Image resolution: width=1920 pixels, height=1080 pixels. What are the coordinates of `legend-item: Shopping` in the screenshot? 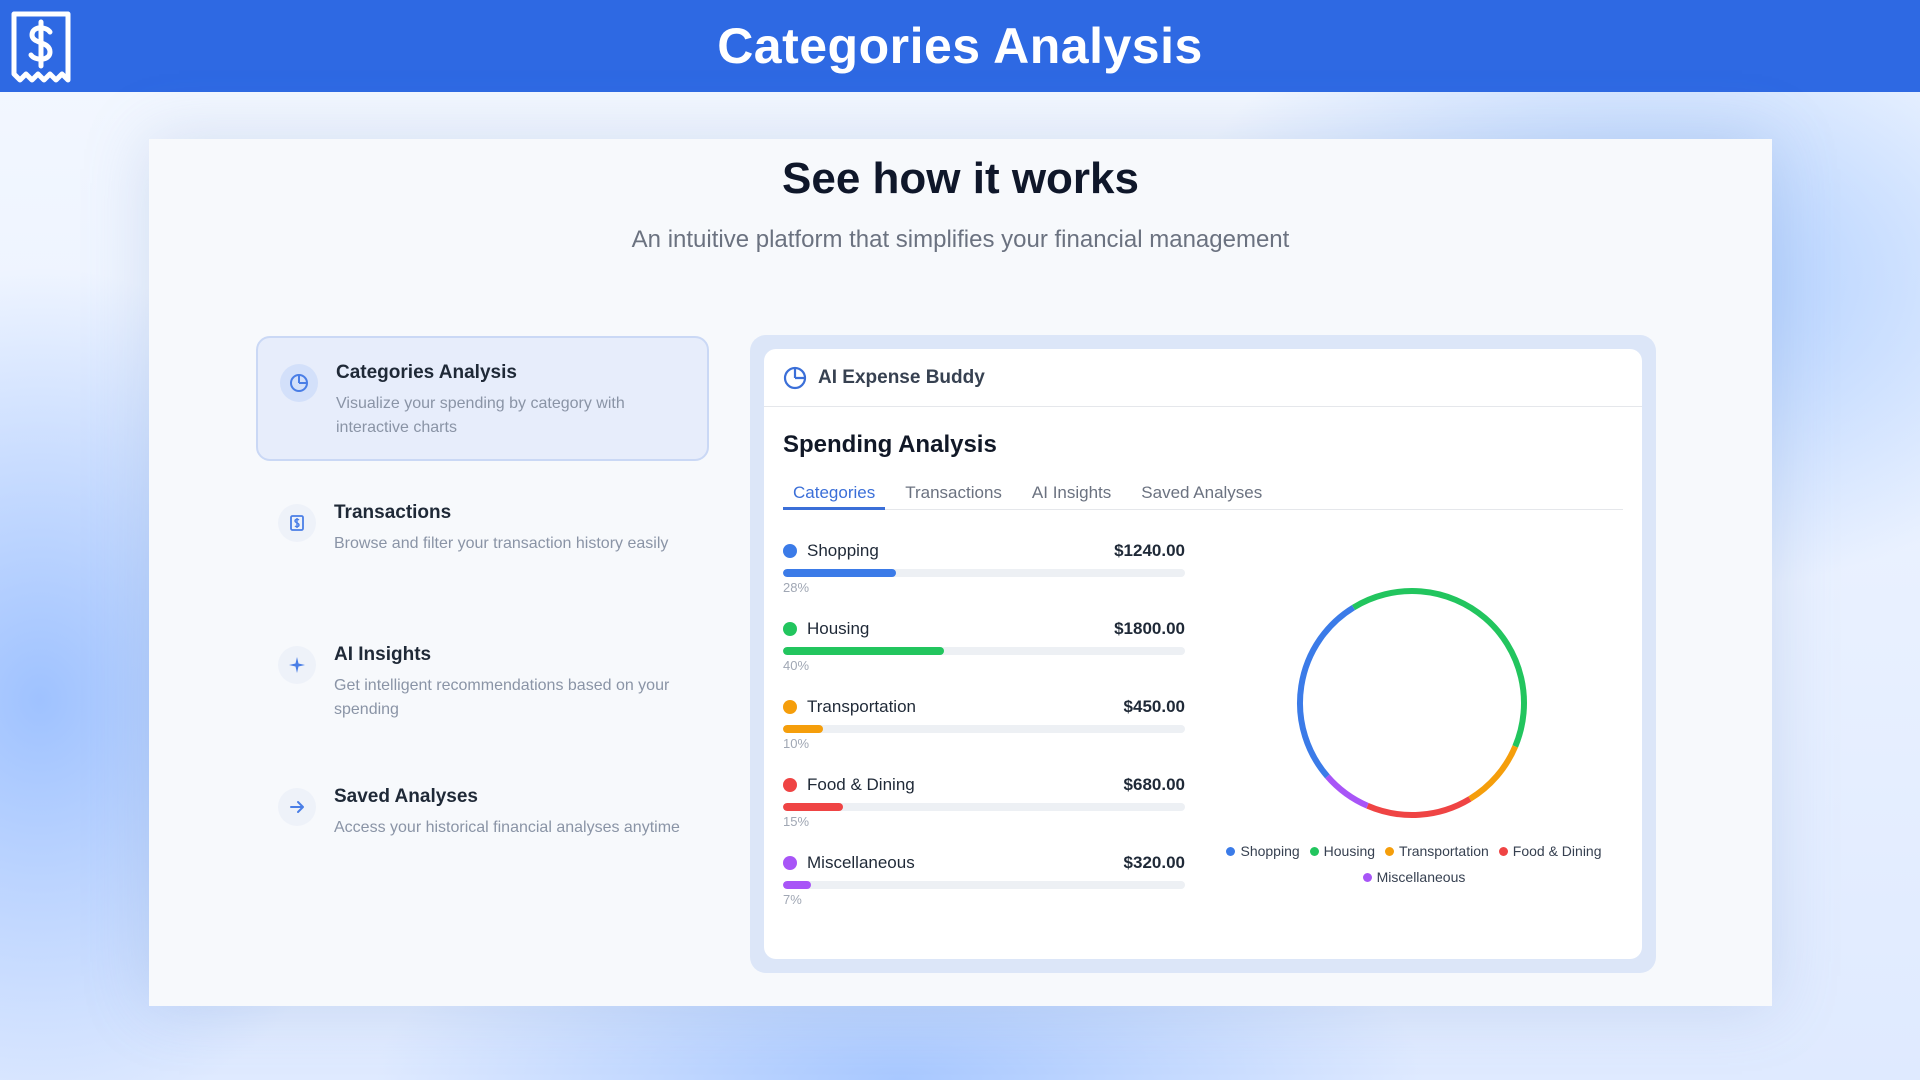 It's located at (1263, 851).